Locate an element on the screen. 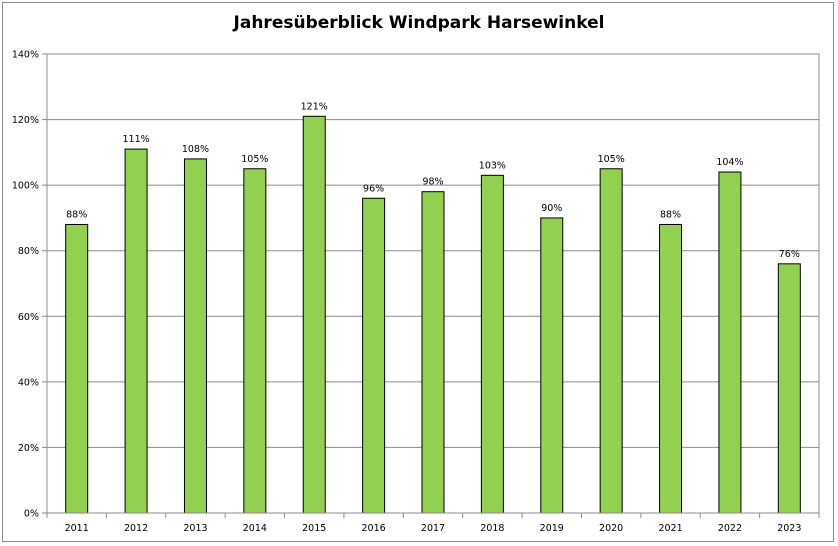 This screenshot has height=546, width=838. y-tick-label: 140% is located at coordinates (25, 55).